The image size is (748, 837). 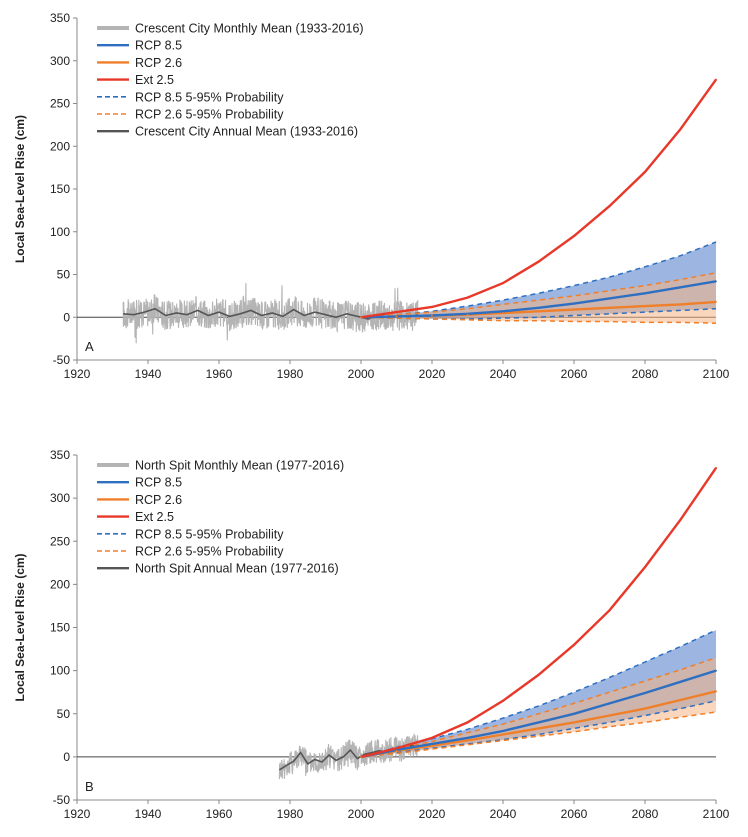 What do you see at coordinates (60, 584) in the screenshot?
I see `y-tick-label: 200` at bounding box center [60, 584].